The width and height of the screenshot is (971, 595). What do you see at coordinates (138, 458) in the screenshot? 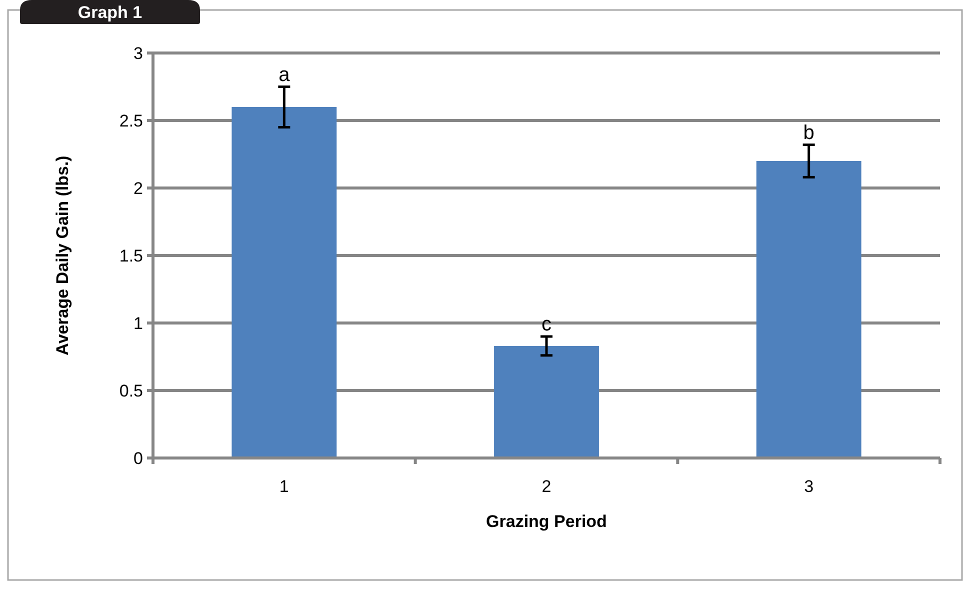
I see `y-tick-label: 0` at bounding box center [138, 458].